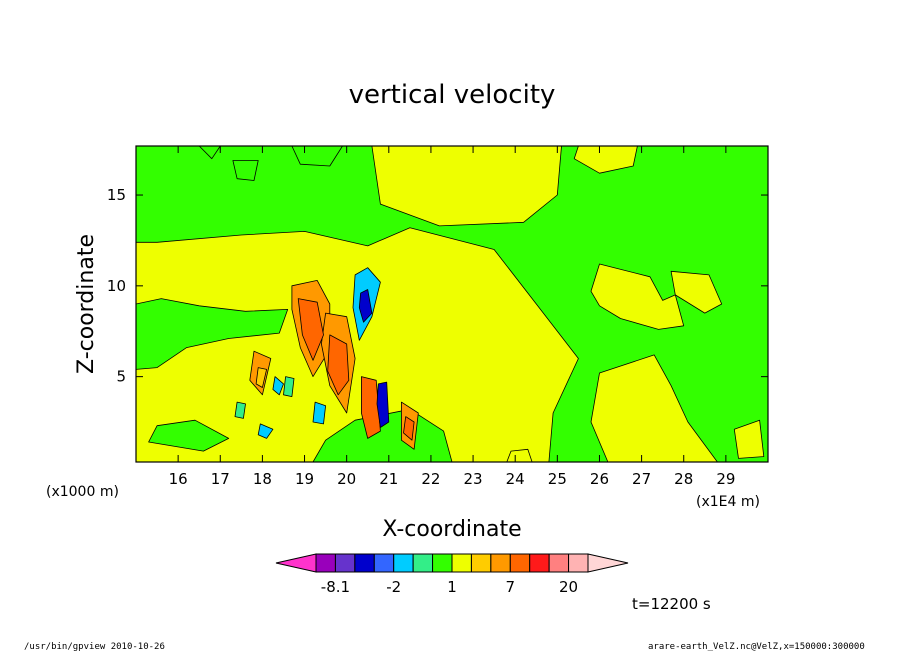 This screenshot has height=654, width=904. Describe the element at coordinates (511, 587) in the screenshot. I see `colorbar-tick-label: 7` at that location.